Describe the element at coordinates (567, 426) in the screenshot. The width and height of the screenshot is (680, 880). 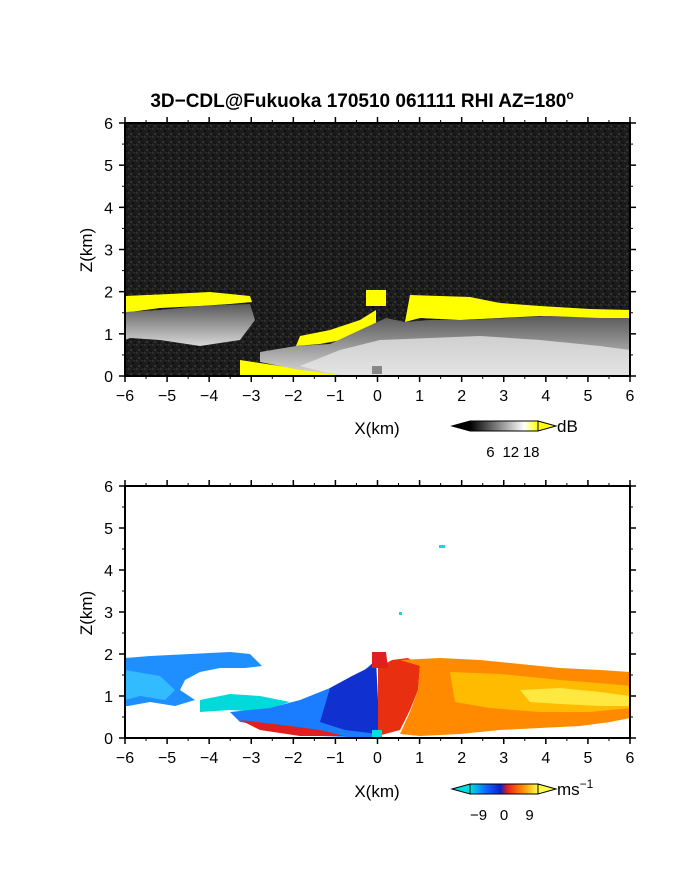
I see `intensity-colorbar-unit: dB` at that location.